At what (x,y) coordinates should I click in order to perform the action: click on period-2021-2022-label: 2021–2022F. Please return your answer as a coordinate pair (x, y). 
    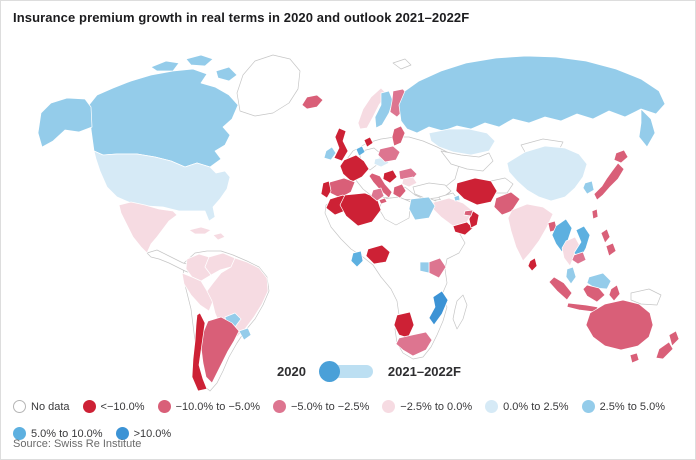
    Looking at the image, I should click on (424, 371).